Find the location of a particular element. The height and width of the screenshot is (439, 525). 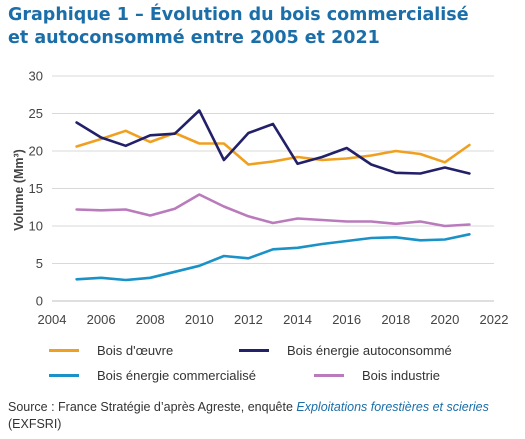

y-tick-label-25: 25 is located at coordinates (36, 113).